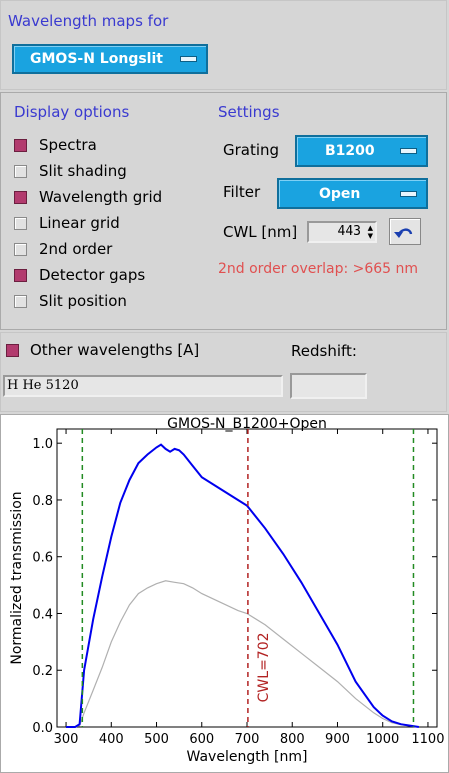  What do you see at coordinates (42, 501) in the screenshot?
I see `y-tick-label: 0.8` at bounding box center [42, 501].